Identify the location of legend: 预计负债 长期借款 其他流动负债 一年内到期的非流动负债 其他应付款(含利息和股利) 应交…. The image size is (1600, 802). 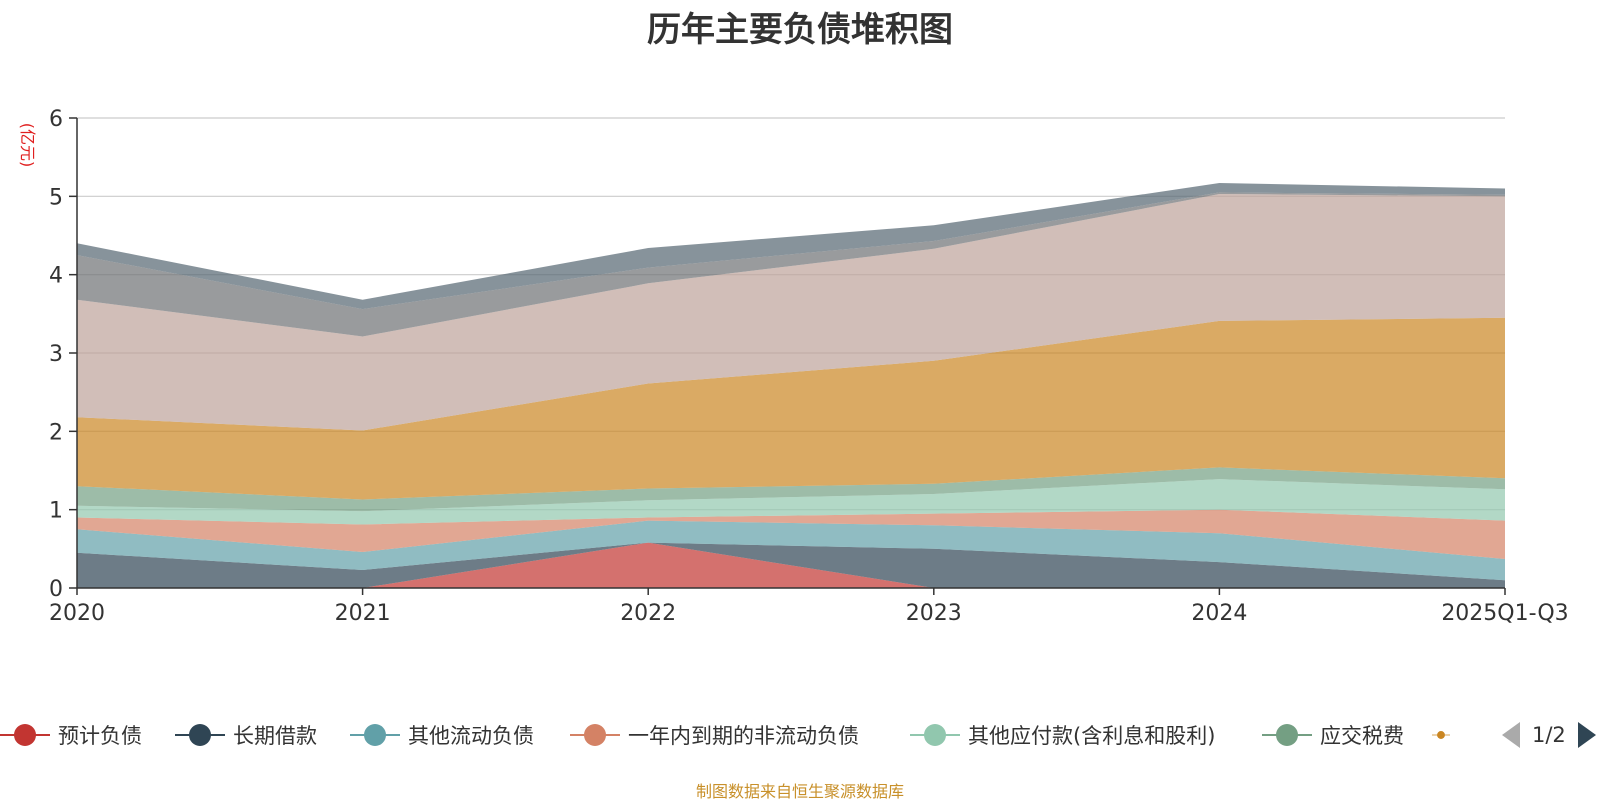
(800, 735).